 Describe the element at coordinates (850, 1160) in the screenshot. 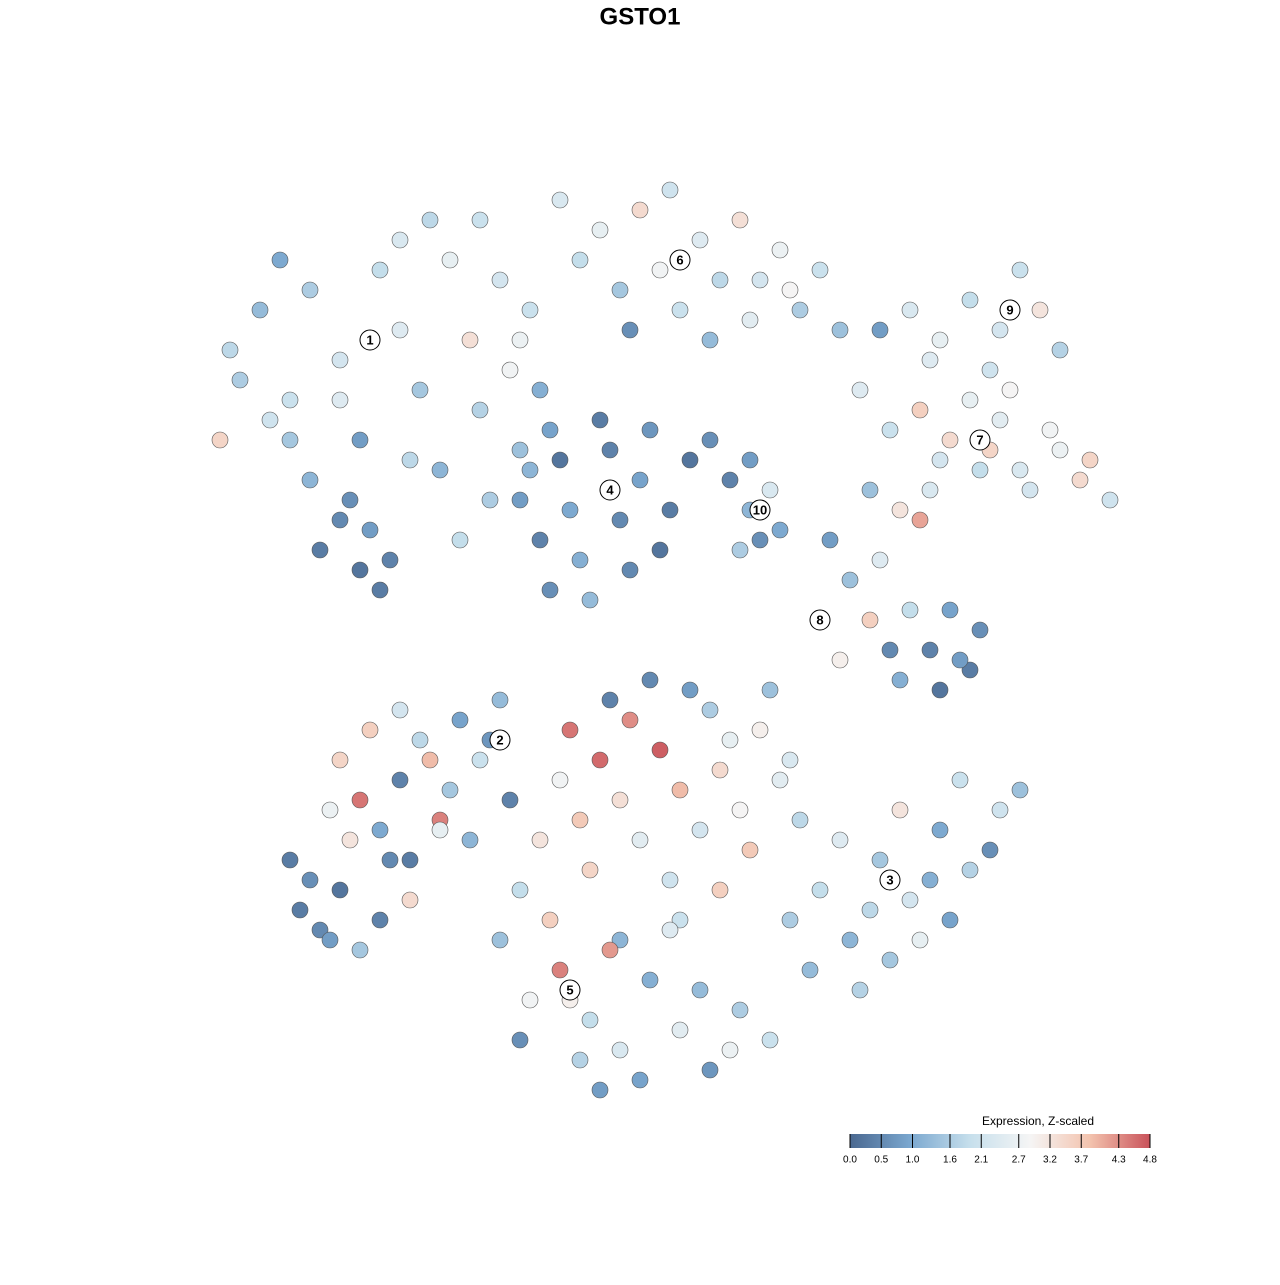

I see `colorbar-tick-label: 0.0` at that location.